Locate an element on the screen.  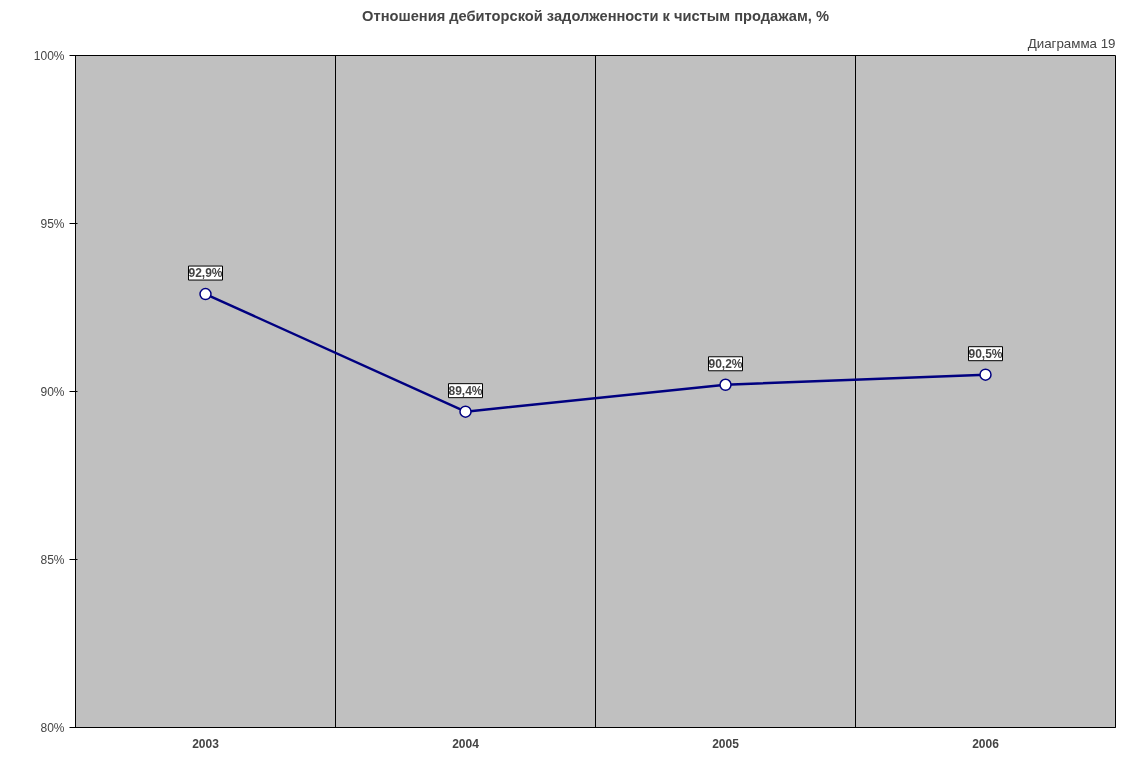
text: Диаграмма 19 is located at coordinates (1071, 43).